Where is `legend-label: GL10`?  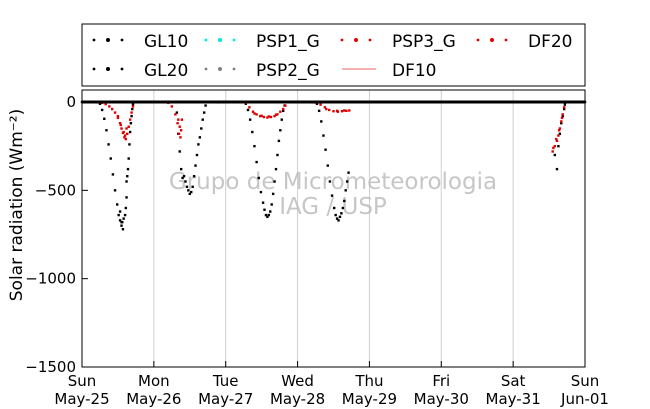
legend-label: GL10 is located at coordinates (166, 42).